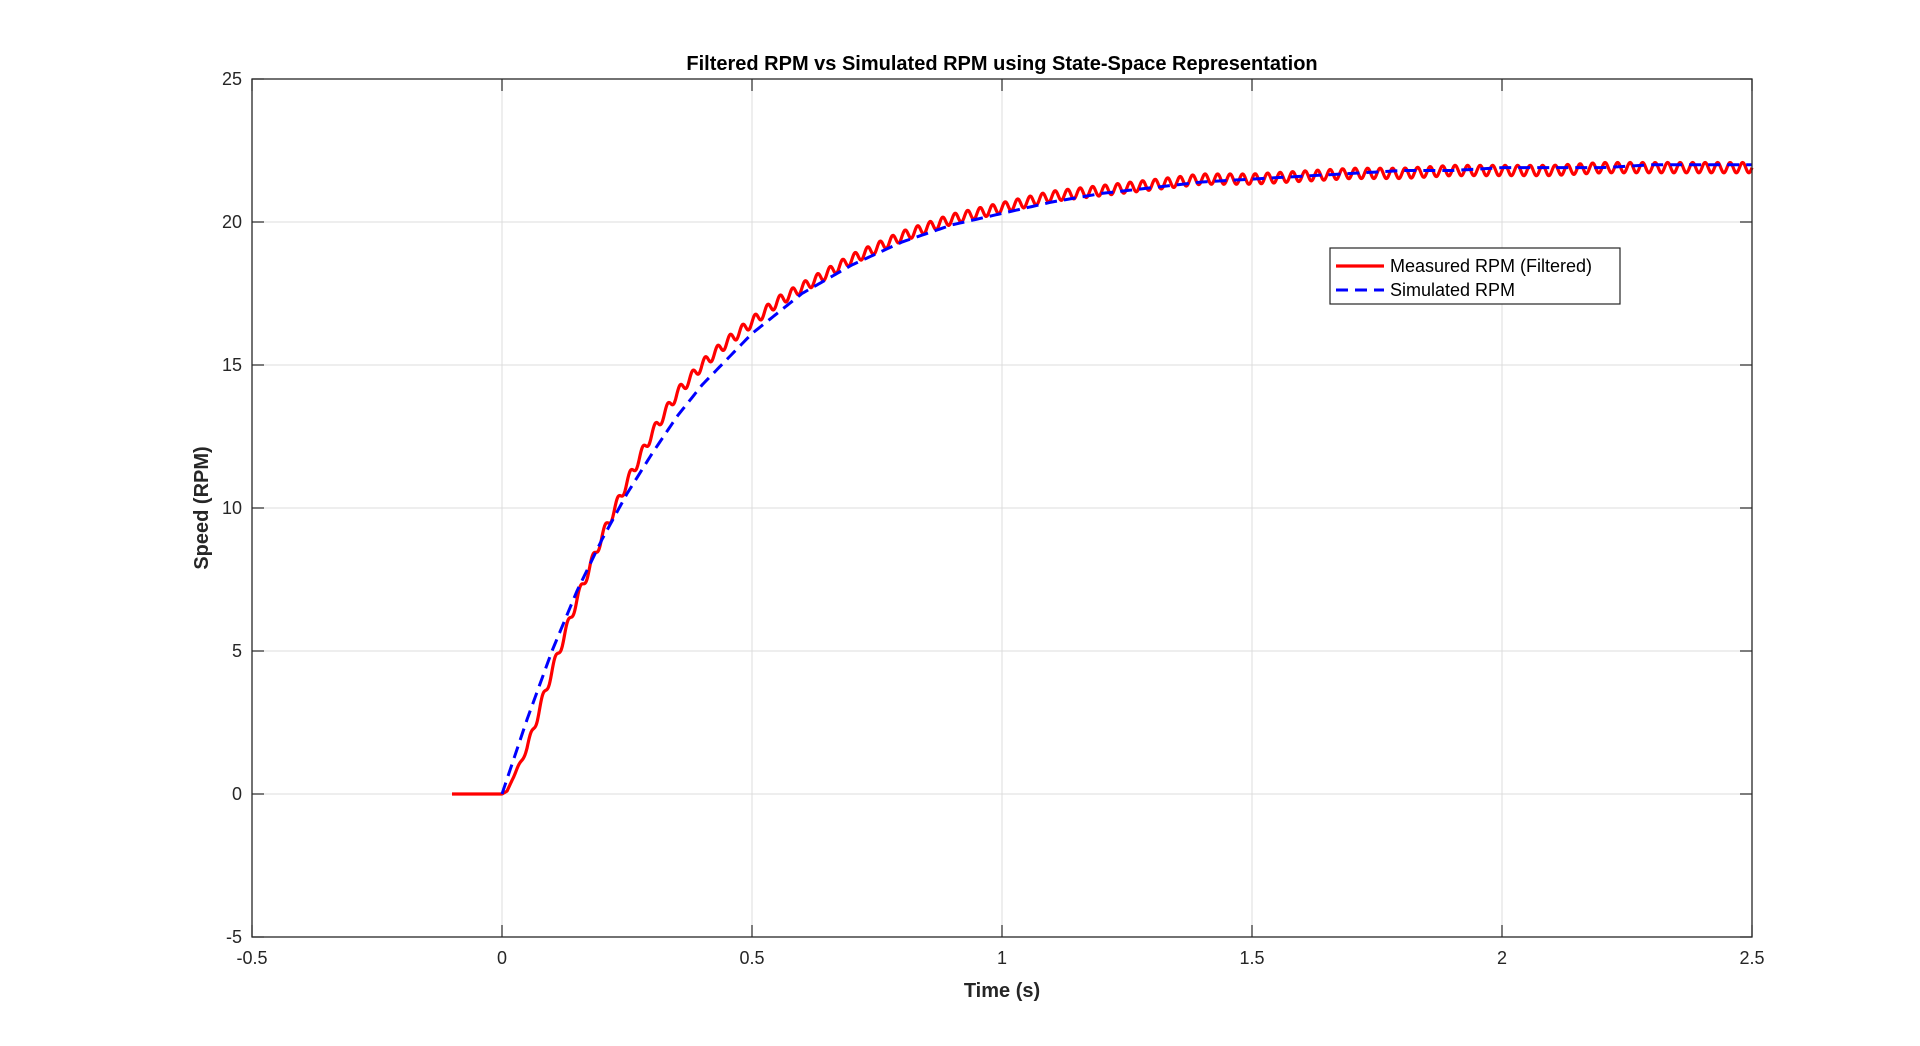  What do you see at coordinates (232, 222) in the screenshot?
I see `y-tick-label: 20` at bounding box center [232, 222].